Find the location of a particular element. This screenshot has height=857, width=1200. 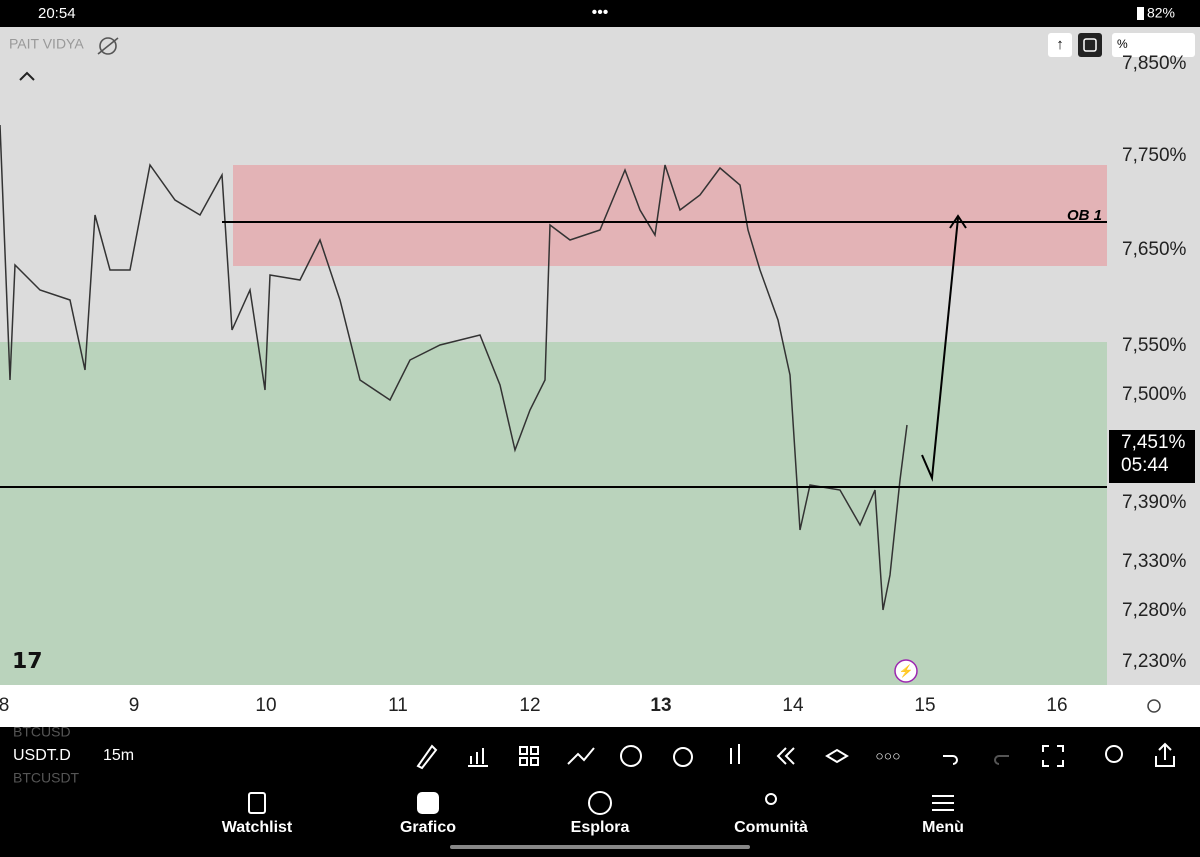

arrow-button-icon: ↑ is located at coordinates (1060, 44).